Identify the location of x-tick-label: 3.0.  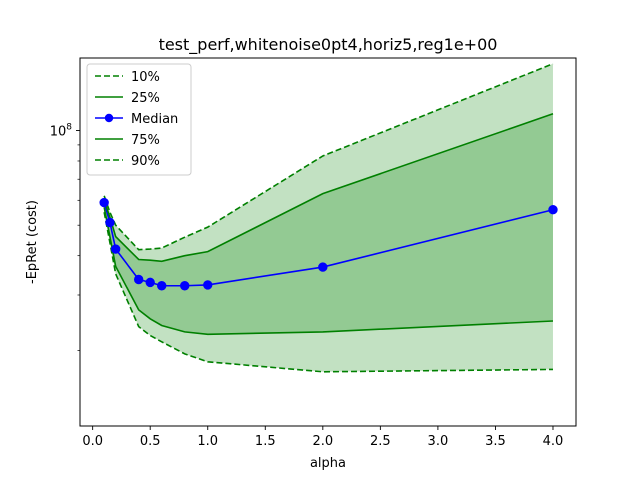
(438, 441).